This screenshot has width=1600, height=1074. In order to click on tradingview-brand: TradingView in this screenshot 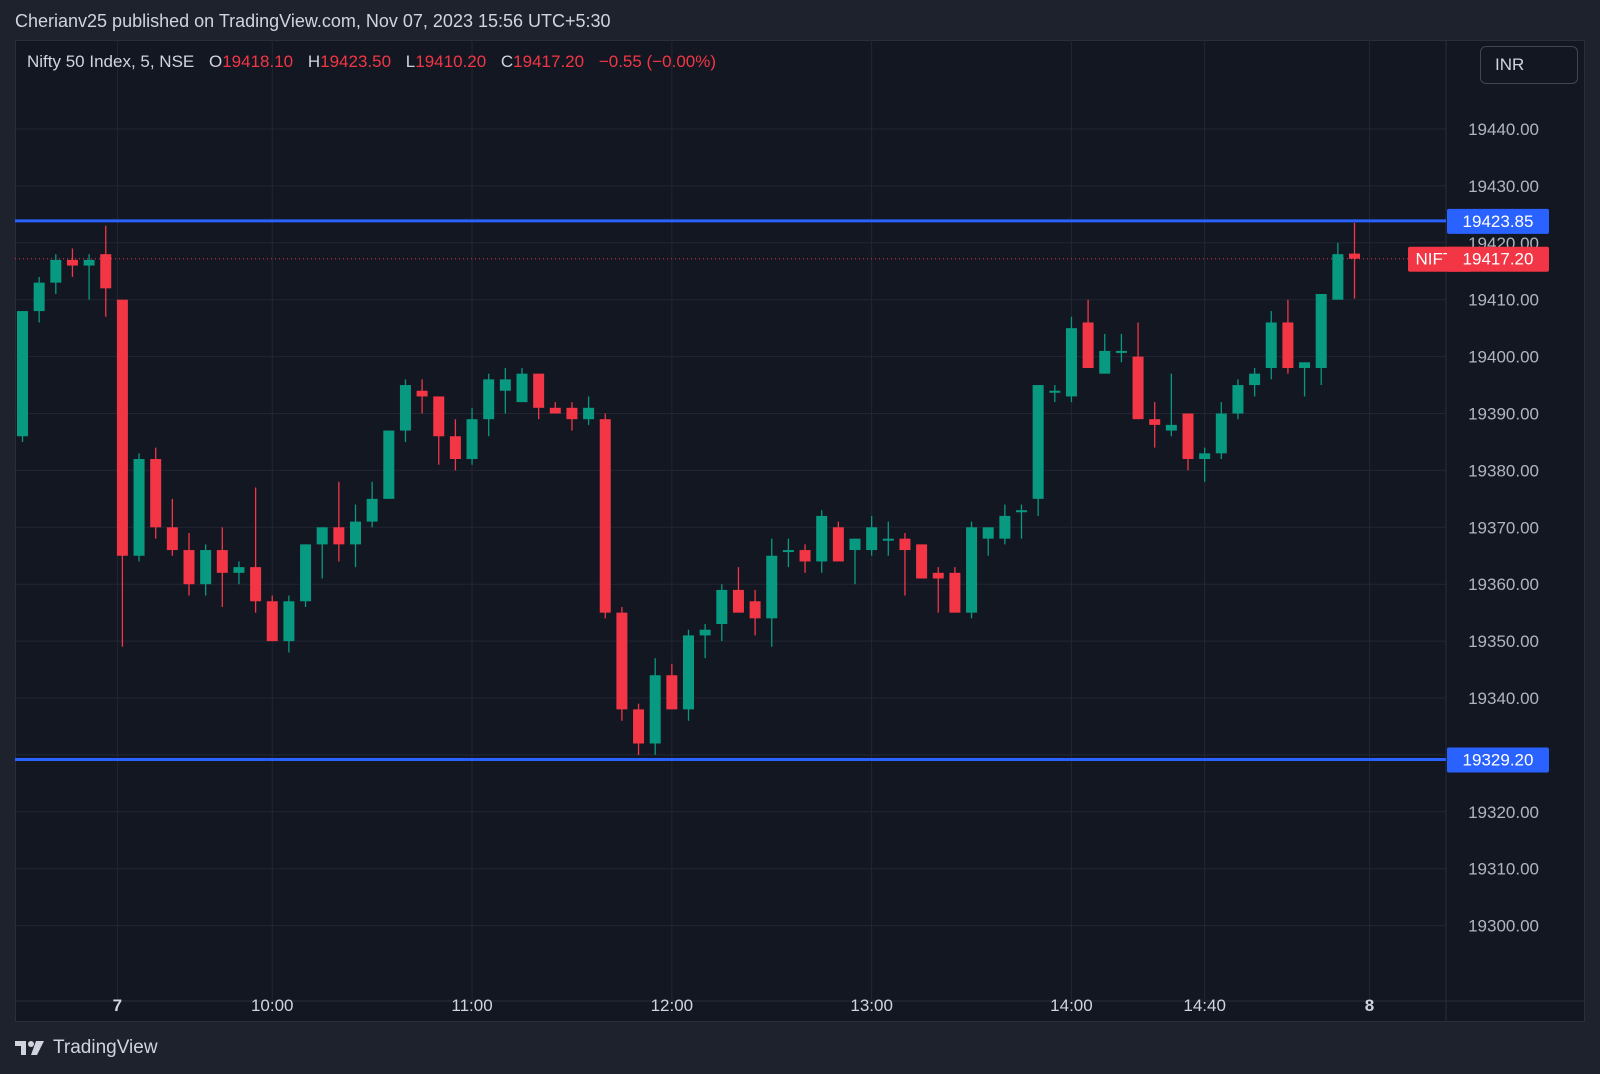, I will do `click(86, 1048)`.